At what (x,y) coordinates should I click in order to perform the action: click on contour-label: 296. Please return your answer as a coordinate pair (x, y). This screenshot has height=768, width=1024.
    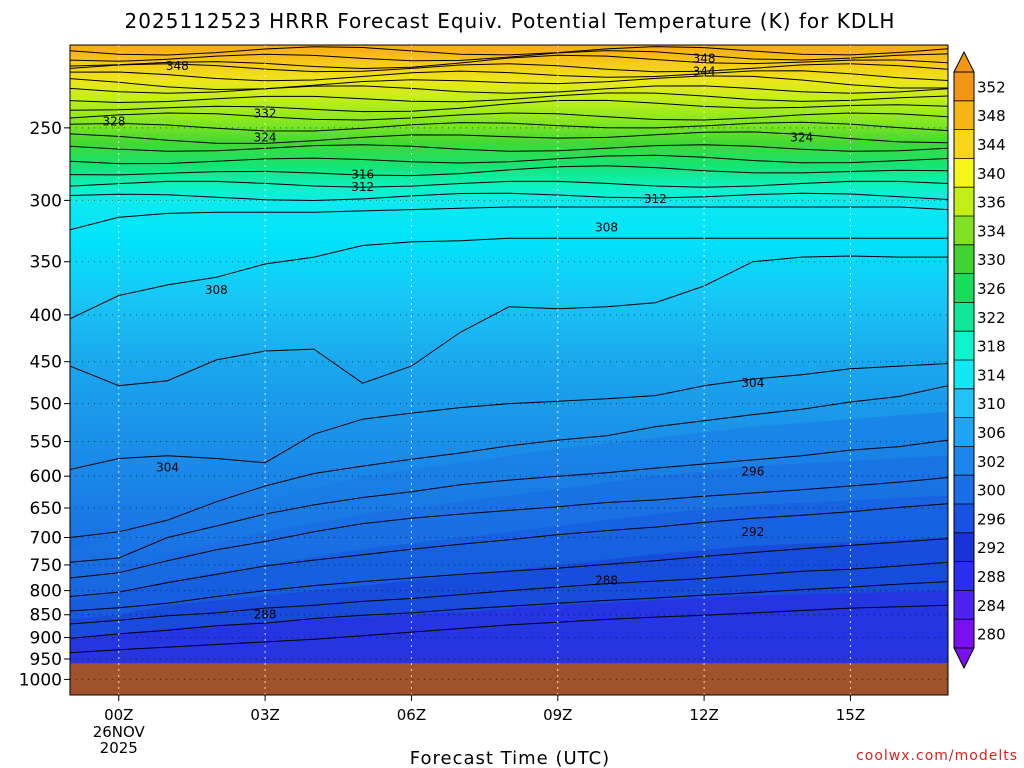
    Looking at the image, I should click on (752, 471).